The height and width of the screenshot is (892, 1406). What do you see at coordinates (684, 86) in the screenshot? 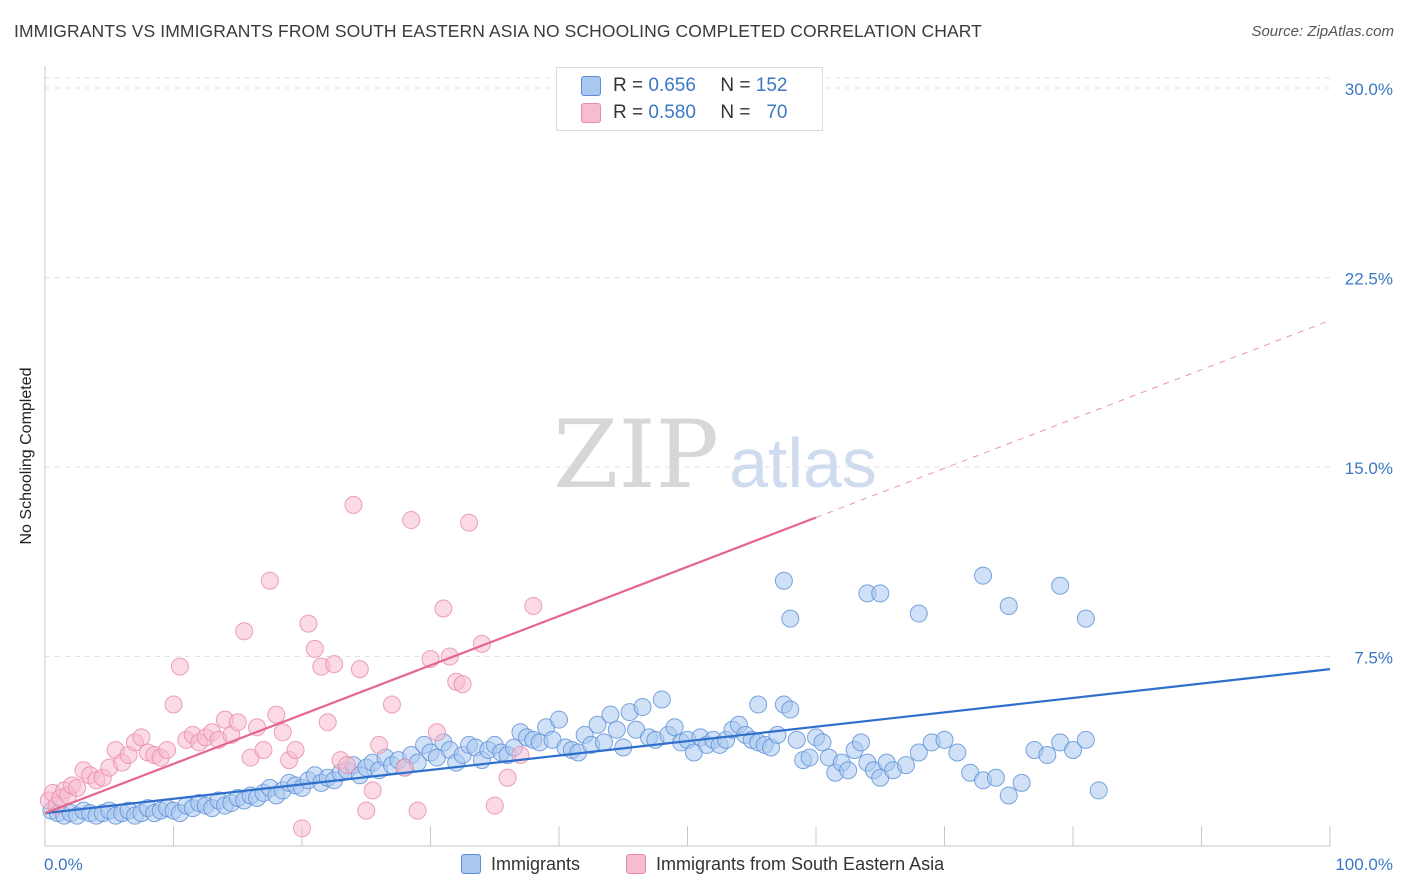
I see `legend-row-immigrants: R = 0.656 N = 152` at bounding box center [684, 86].